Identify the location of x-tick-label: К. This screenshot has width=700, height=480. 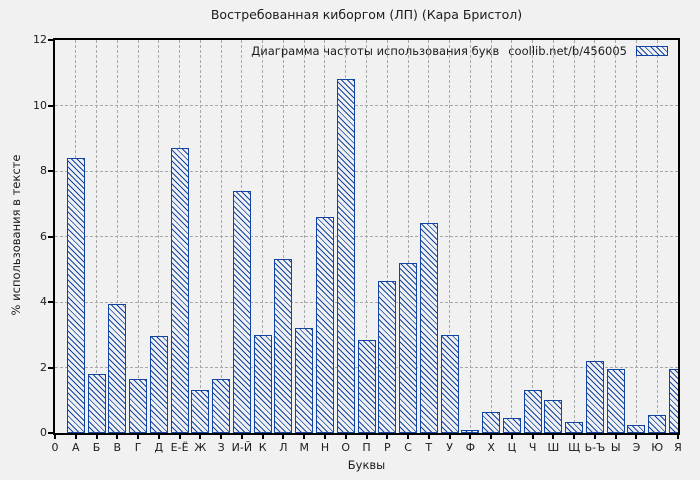
(262, 447).